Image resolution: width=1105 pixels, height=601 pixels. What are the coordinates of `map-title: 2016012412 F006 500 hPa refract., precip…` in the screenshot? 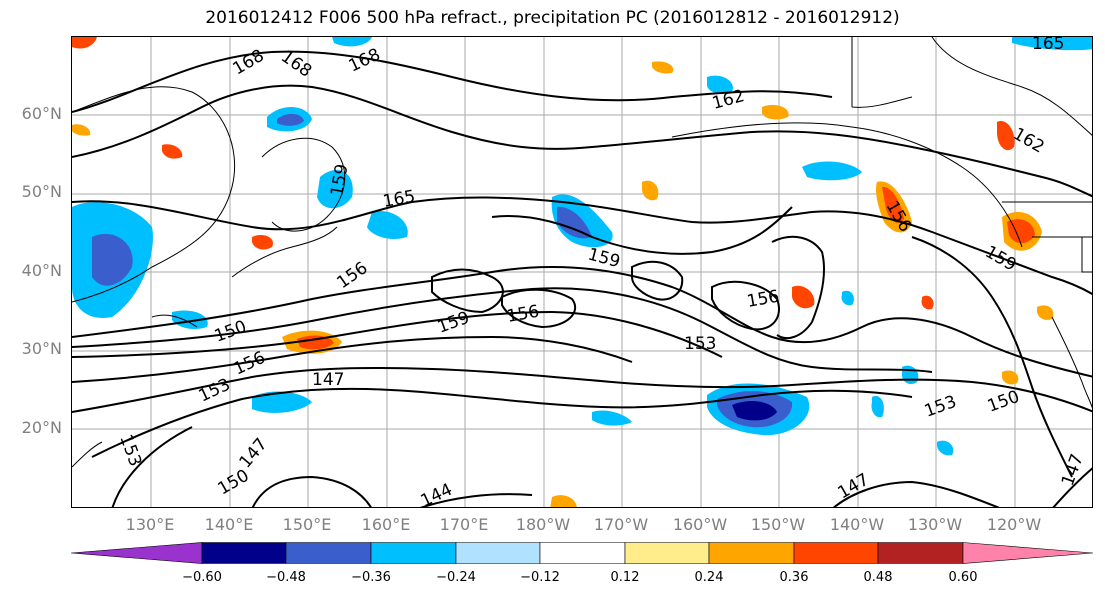 It's located at (552, 18).